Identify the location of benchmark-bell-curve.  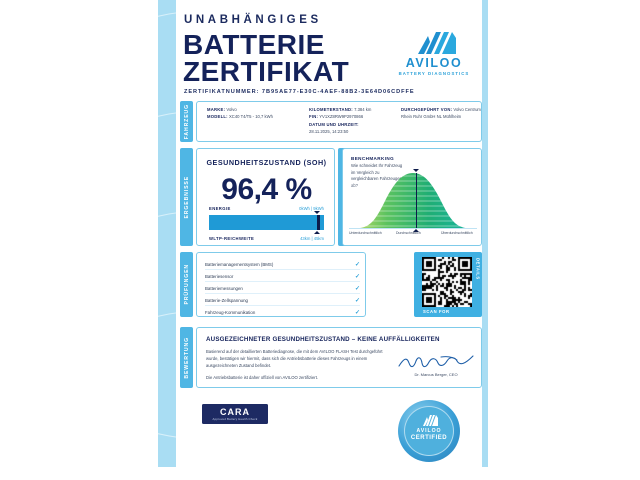
(413, 201).